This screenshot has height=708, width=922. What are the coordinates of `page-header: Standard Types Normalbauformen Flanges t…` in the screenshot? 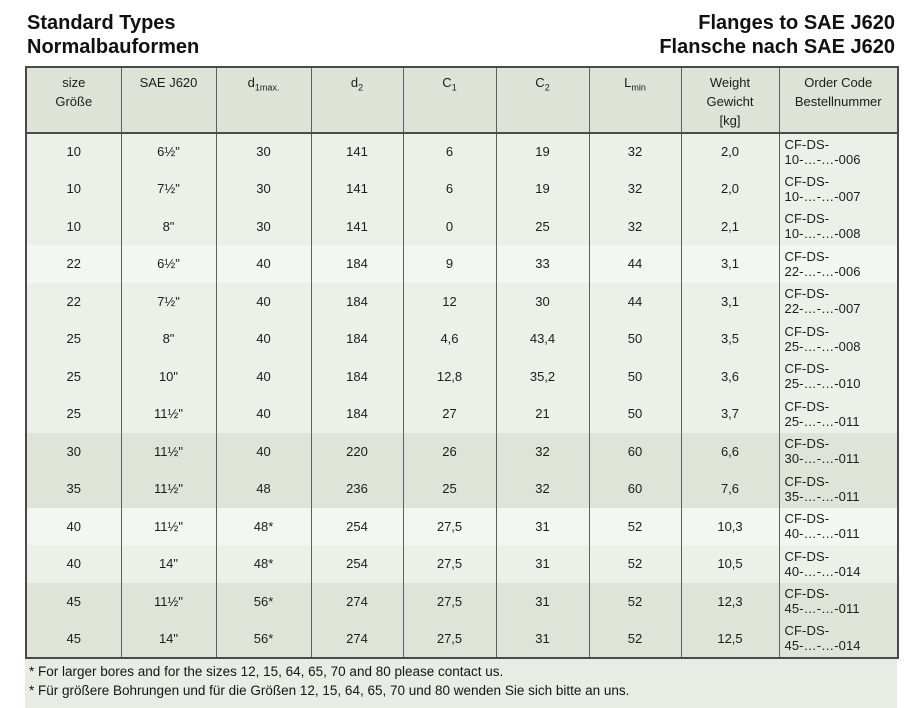 It's located at (461, 35).